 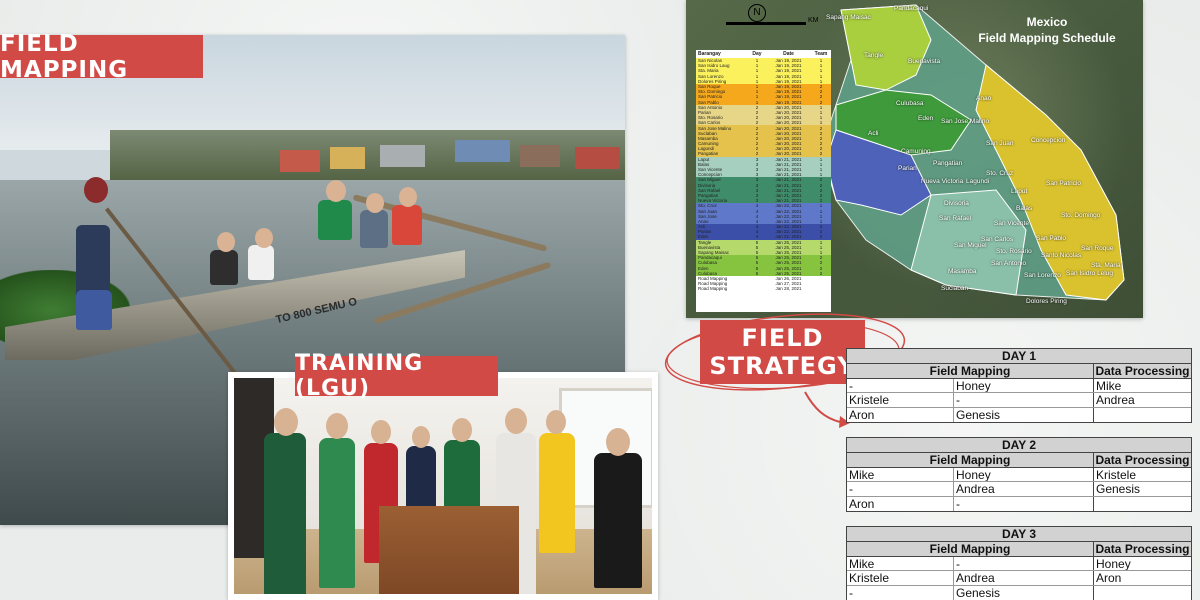 What do you see at coordinates (942, 181) in the screenshot?
I see `place-label: Nueva Victoria` at bounding box center [942, 181].